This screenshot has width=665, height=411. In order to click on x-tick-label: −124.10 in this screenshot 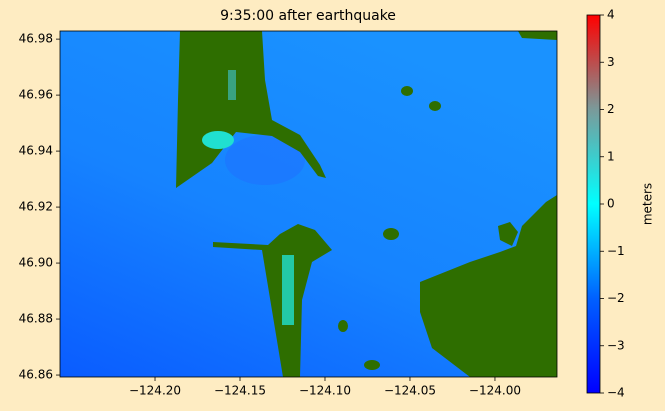, I will do `click(325, 391)`.